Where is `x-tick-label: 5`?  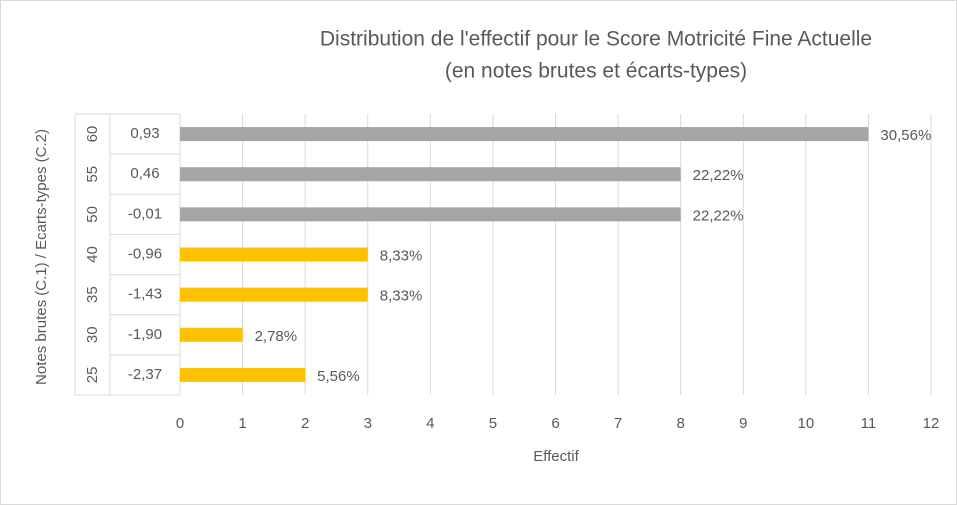
x-tick-label: 5 is located at coordinates (493, 423).